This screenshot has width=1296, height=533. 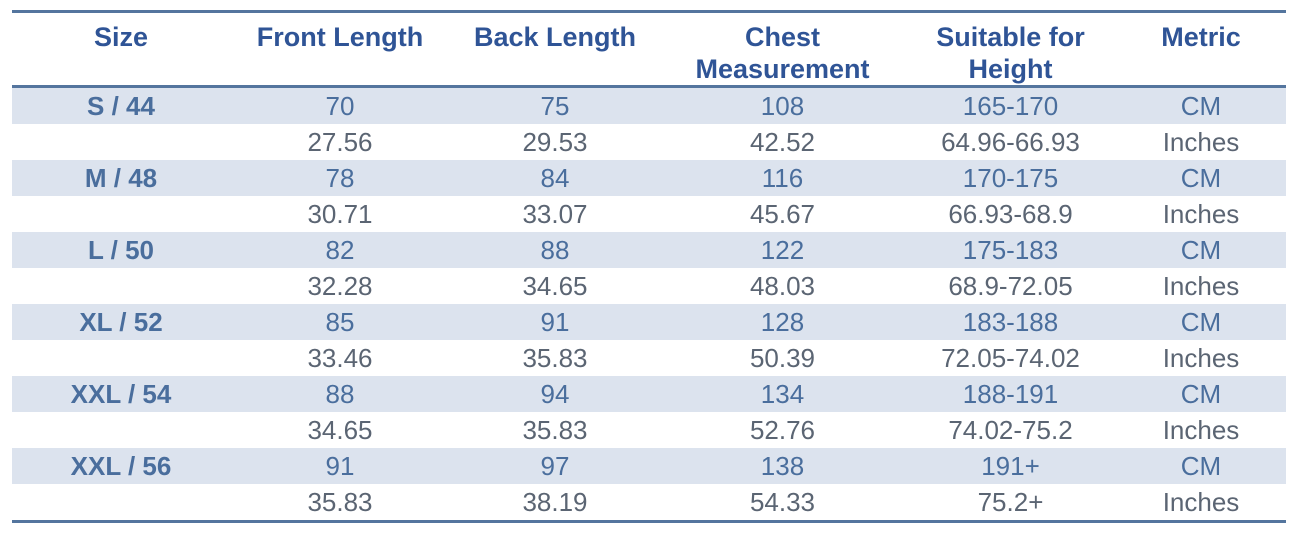 What do you see at coordinates (782, 394) in the screenshot?
I see `cell-chest-measurement: 134` at bounding box center [782, 394].